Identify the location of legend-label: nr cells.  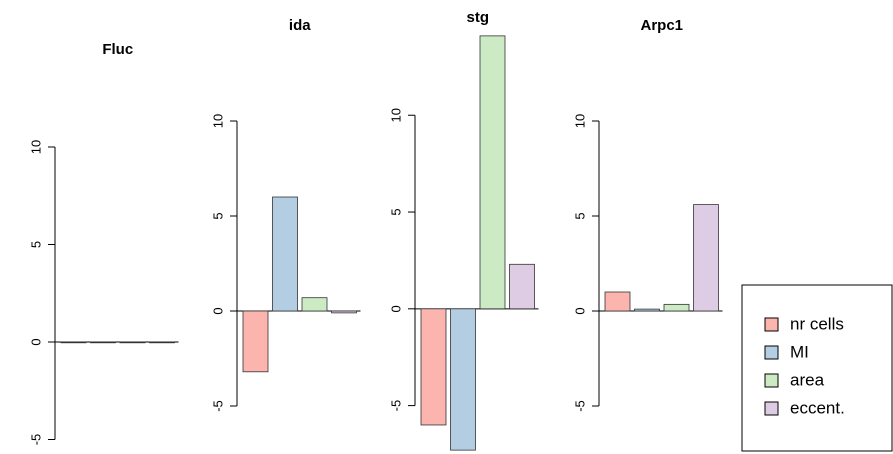
(817, 323).